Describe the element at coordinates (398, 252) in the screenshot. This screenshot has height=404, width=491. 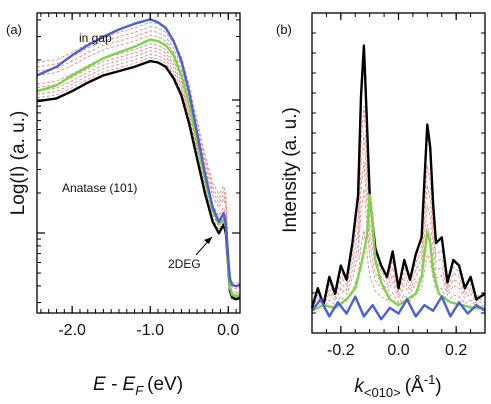
I see `panel-b-series-green` at that location.